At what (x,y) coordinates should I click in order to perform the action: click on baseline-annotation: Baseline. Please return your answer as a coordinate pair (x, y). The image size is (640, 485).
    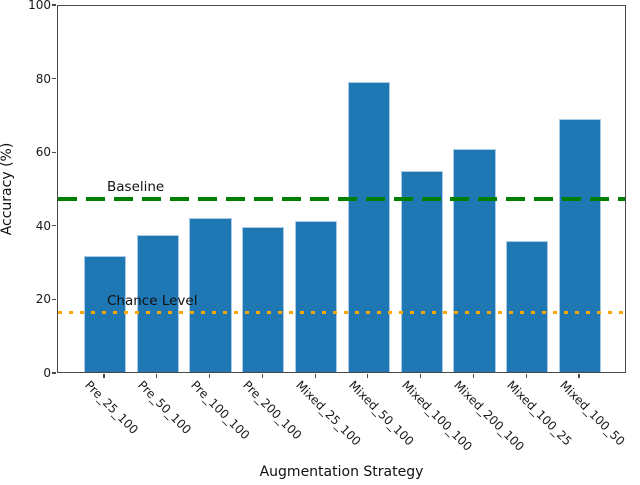
    Looking at the image, I should click on (136, 187).